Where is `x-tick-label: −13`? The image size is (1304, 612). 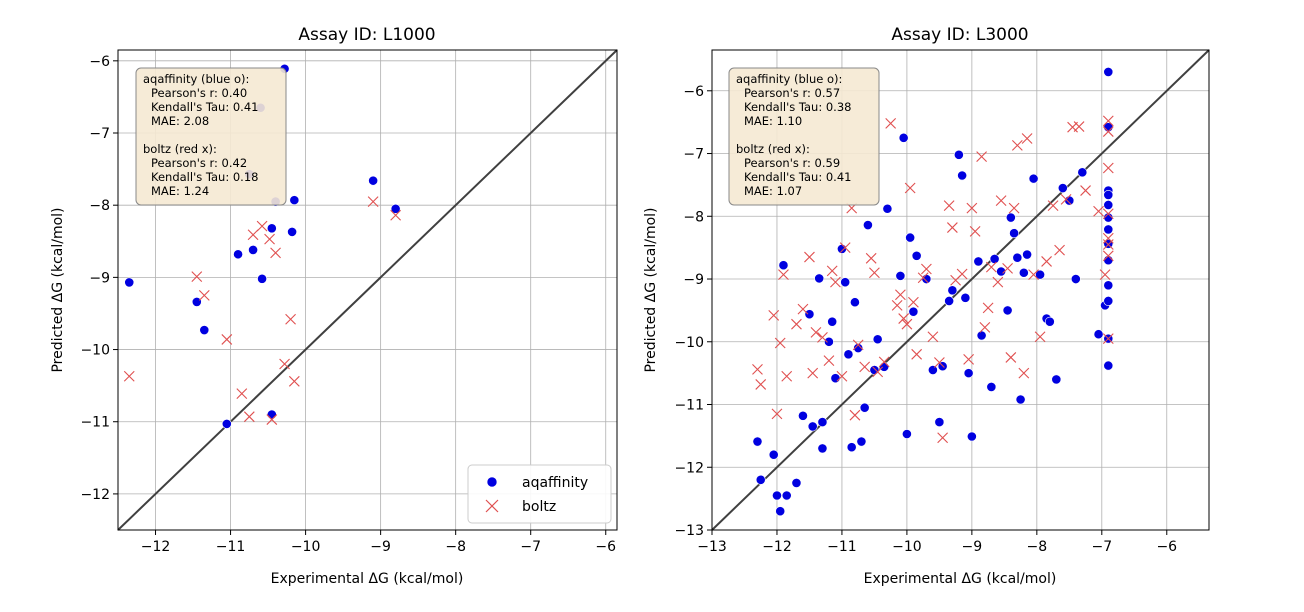
x-tick-label: −13 is located at coordinates (712, 547).